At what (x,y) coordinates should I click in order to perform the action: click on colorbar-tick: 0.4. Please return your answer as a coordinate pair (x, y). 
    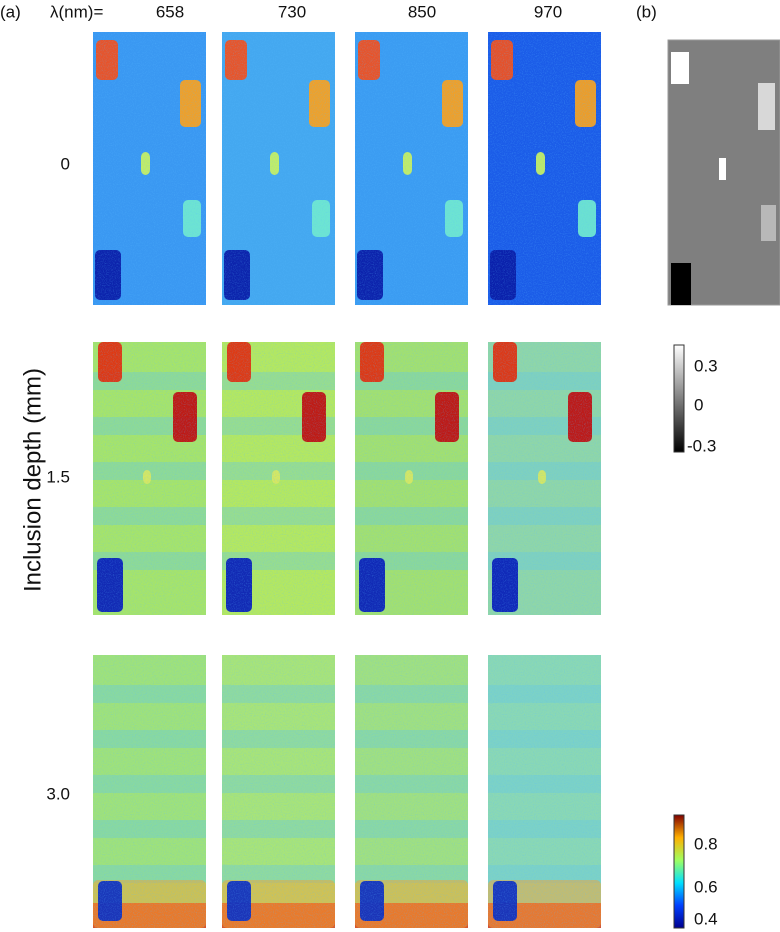
    Looking at the image, I should click on (706, 918).